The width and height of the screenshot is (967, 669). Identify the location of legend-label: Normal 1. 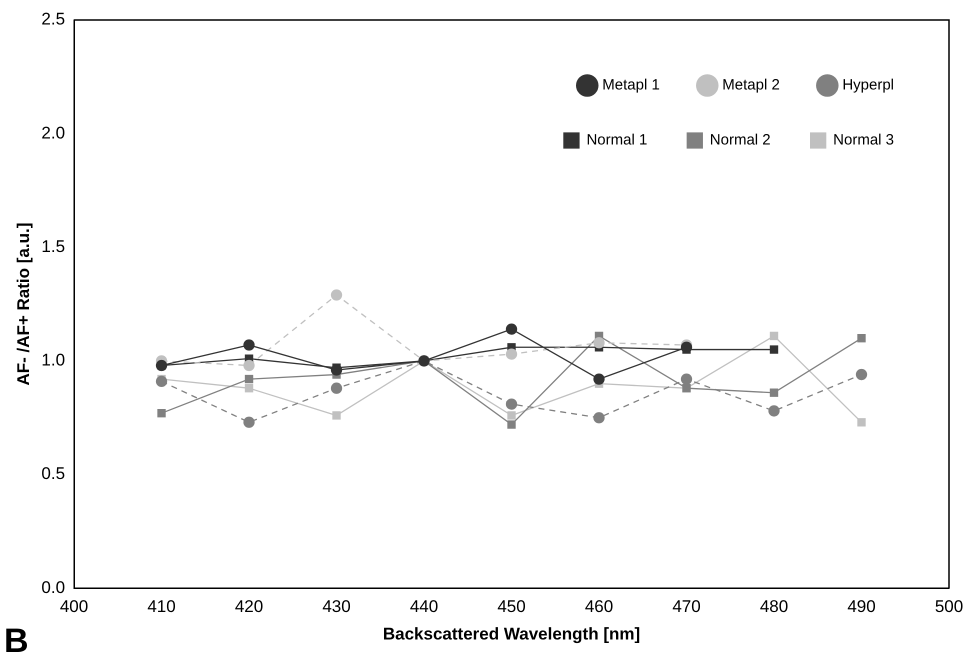
(617, 140).